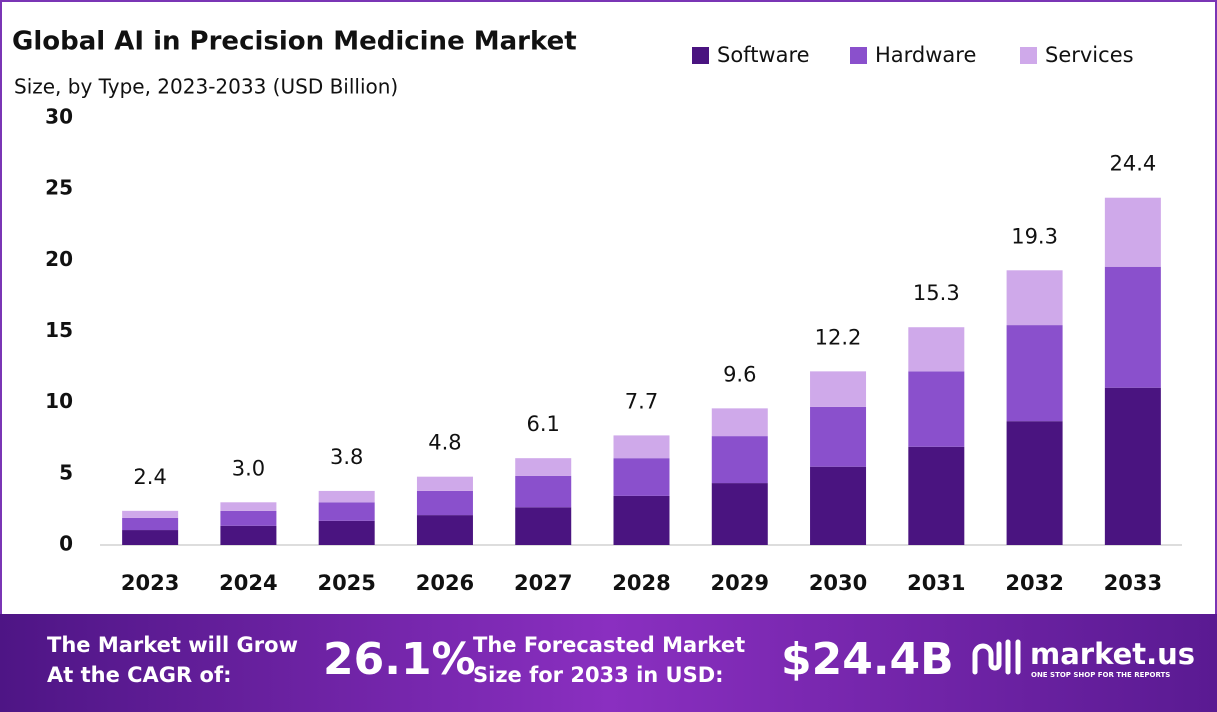 The height and width of the screenshot is (712, 1217). I want to click on legend-label: Software, so click(763, 55).